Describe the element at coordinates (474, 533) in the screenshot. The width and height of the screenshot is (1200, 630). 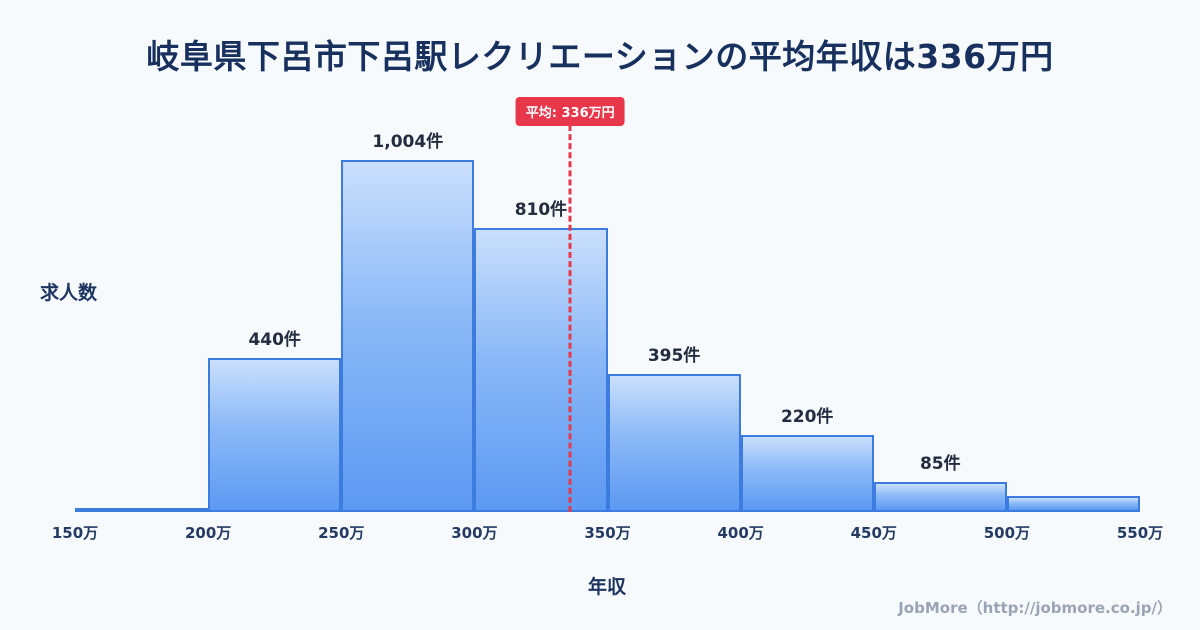
I see `x-axis-tick: 300万` at that location.